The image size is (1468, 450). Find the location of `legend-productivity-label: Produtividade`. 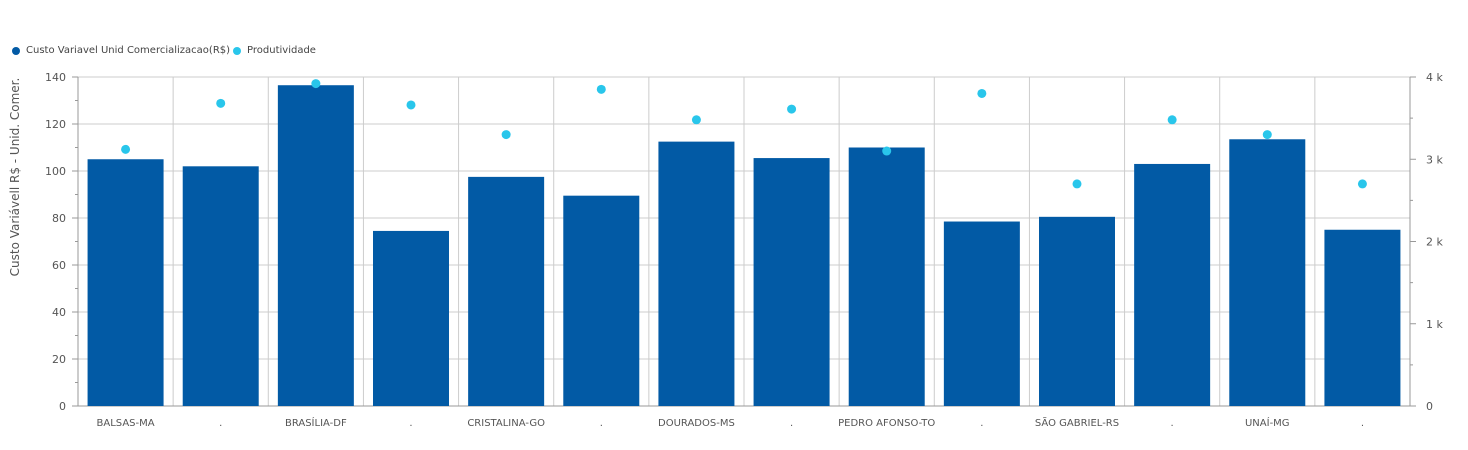

legend-productivity-label: Produtividade is located at coordinates (281, 50).